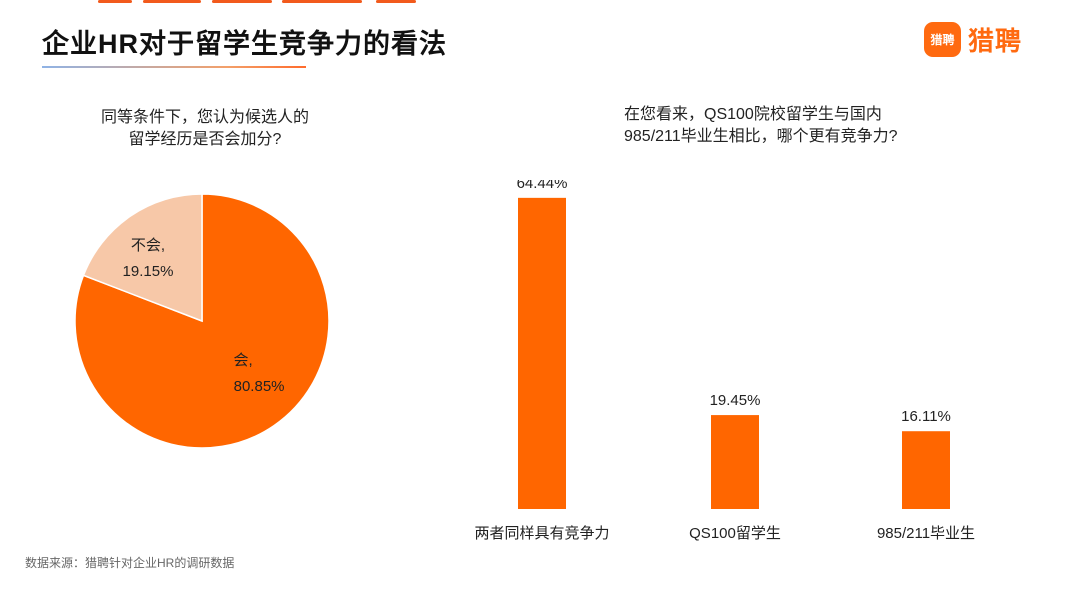  Describe the element at coordinates (259, 386) in the screenshot. I see `pie-slice-value: 80.85%` at that location.